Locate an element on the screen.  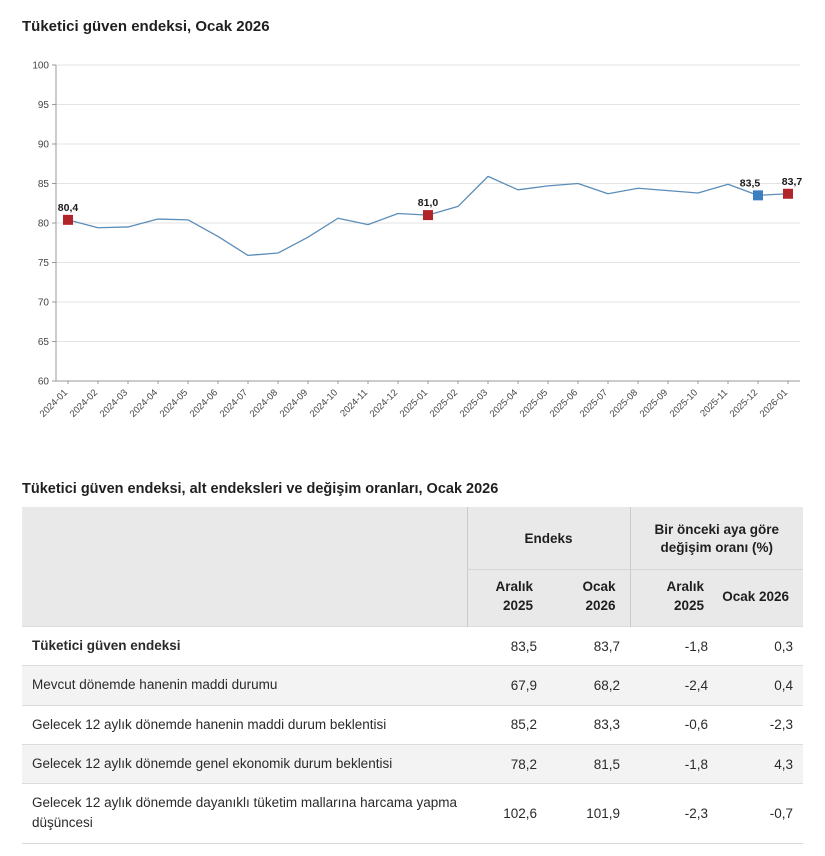
y-tick-label: 85 is located at coordinates (44, 184).